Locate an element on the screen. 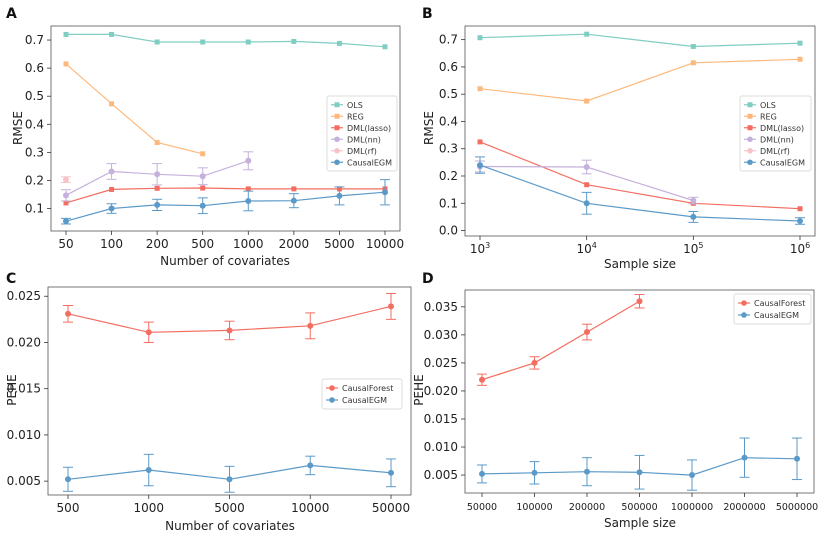  panel-c-letter: C is located at coordinates (11, 279).